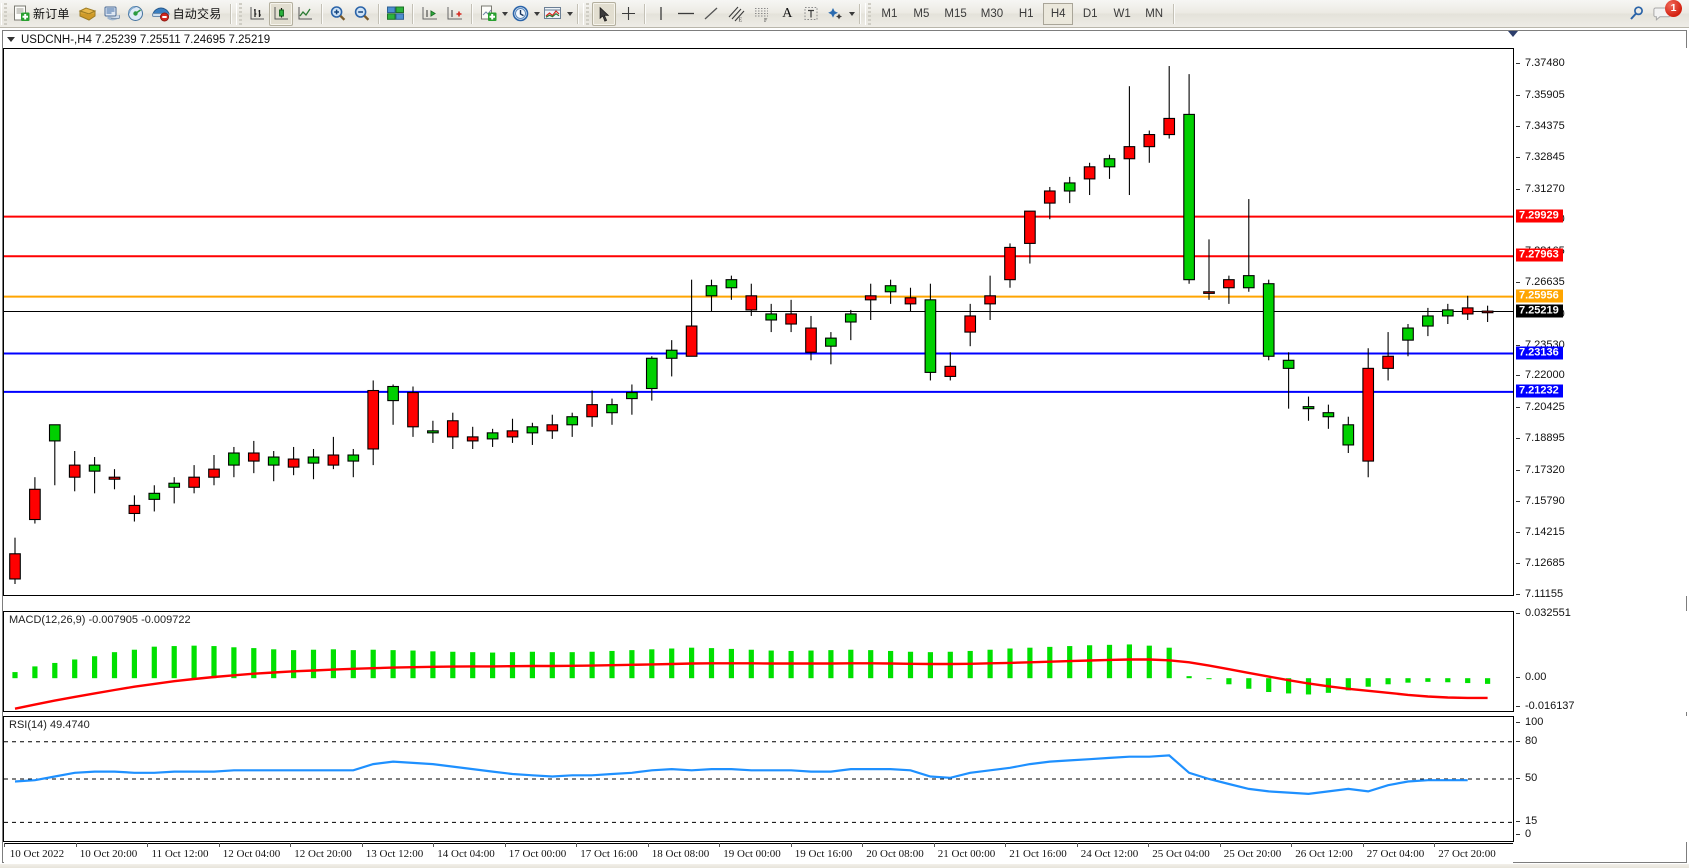  Describe the element at coordinates (1526, 778) in the screenshot. I see `rsi-tick: 50` at that location.